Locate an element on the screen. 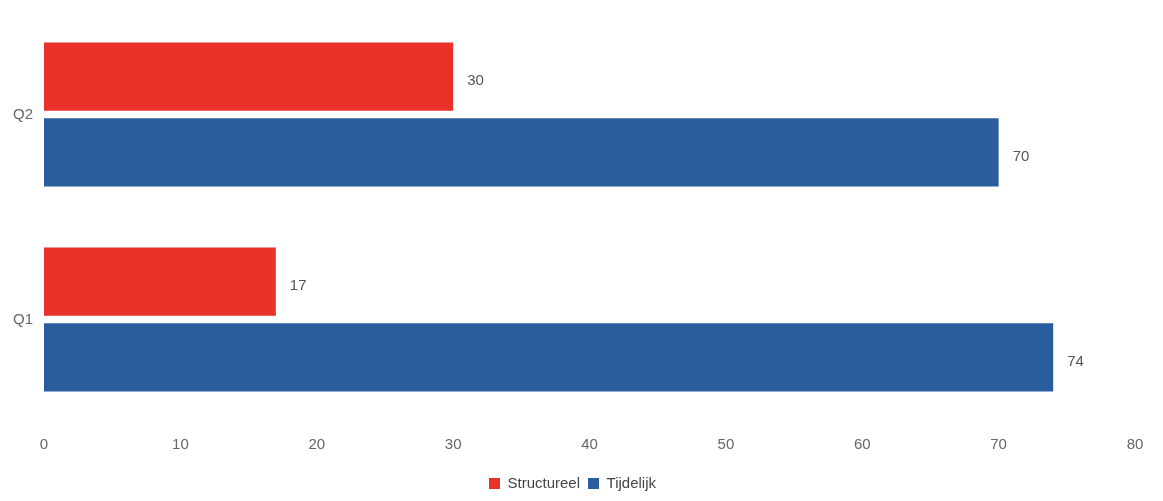 The image size is (1163, 501). legend-label: Structureel is located at coordinates (544, 482).